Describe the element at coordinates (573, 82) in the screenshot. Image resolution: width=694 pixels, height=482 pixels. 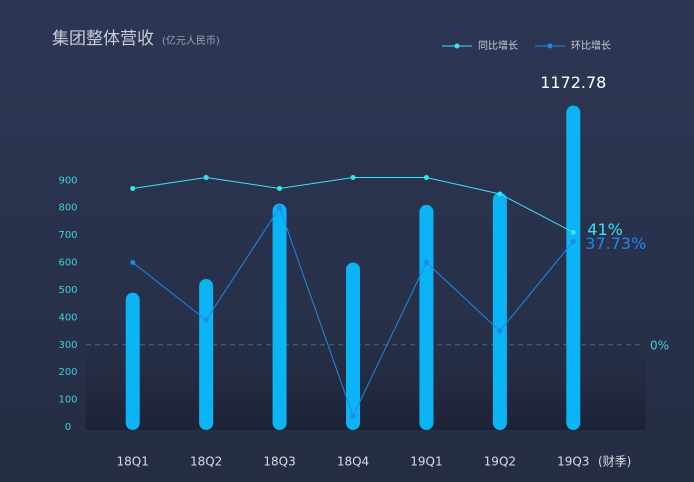
I see `value-label: 1172.78` at that location.